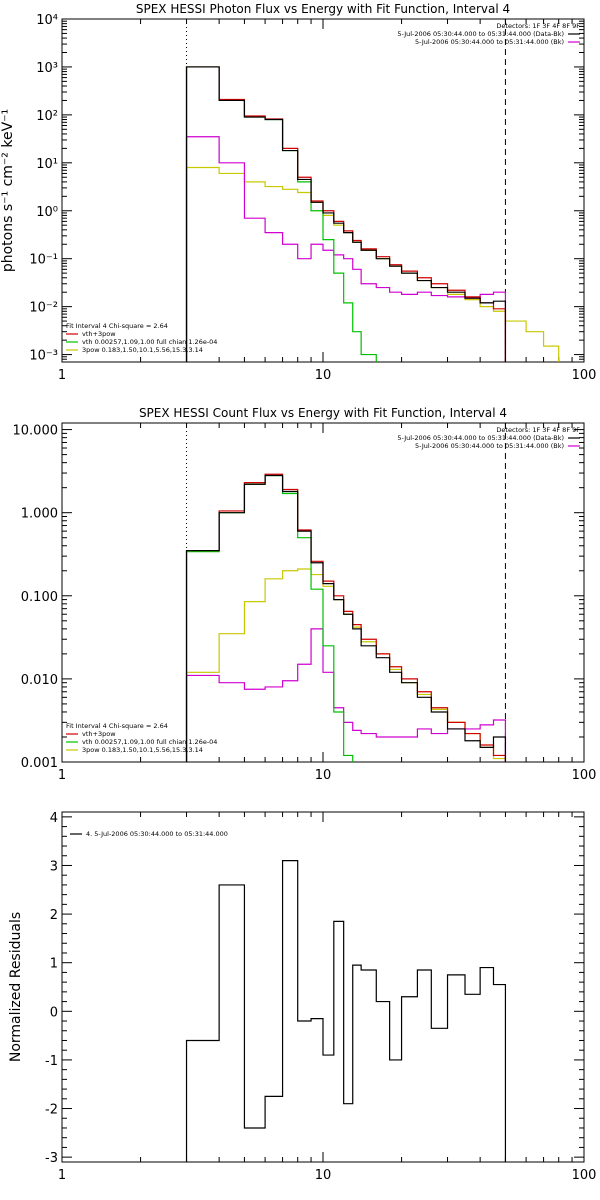  What do you see at coordinates (47, 164) in the screenshot?
I see `y-tick-label: 10¹` at bounding box center [47, 164].